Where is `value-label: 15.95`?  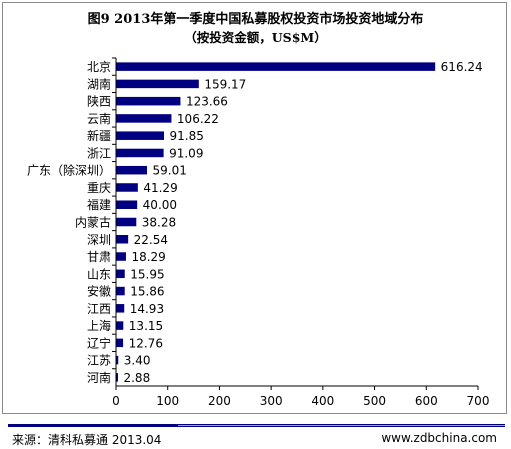 value-label: 15.95 is located at coordinates (147, 274).